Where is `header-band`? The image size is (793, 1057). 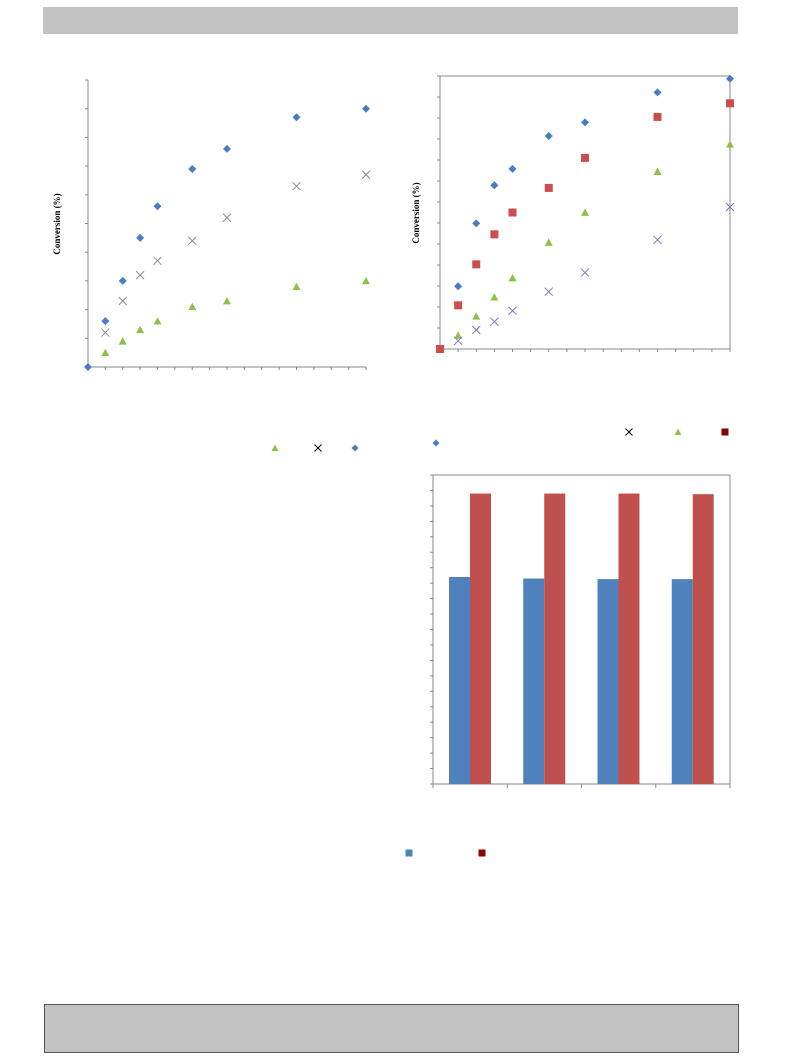 header-band is located at coordinates (390, 20).